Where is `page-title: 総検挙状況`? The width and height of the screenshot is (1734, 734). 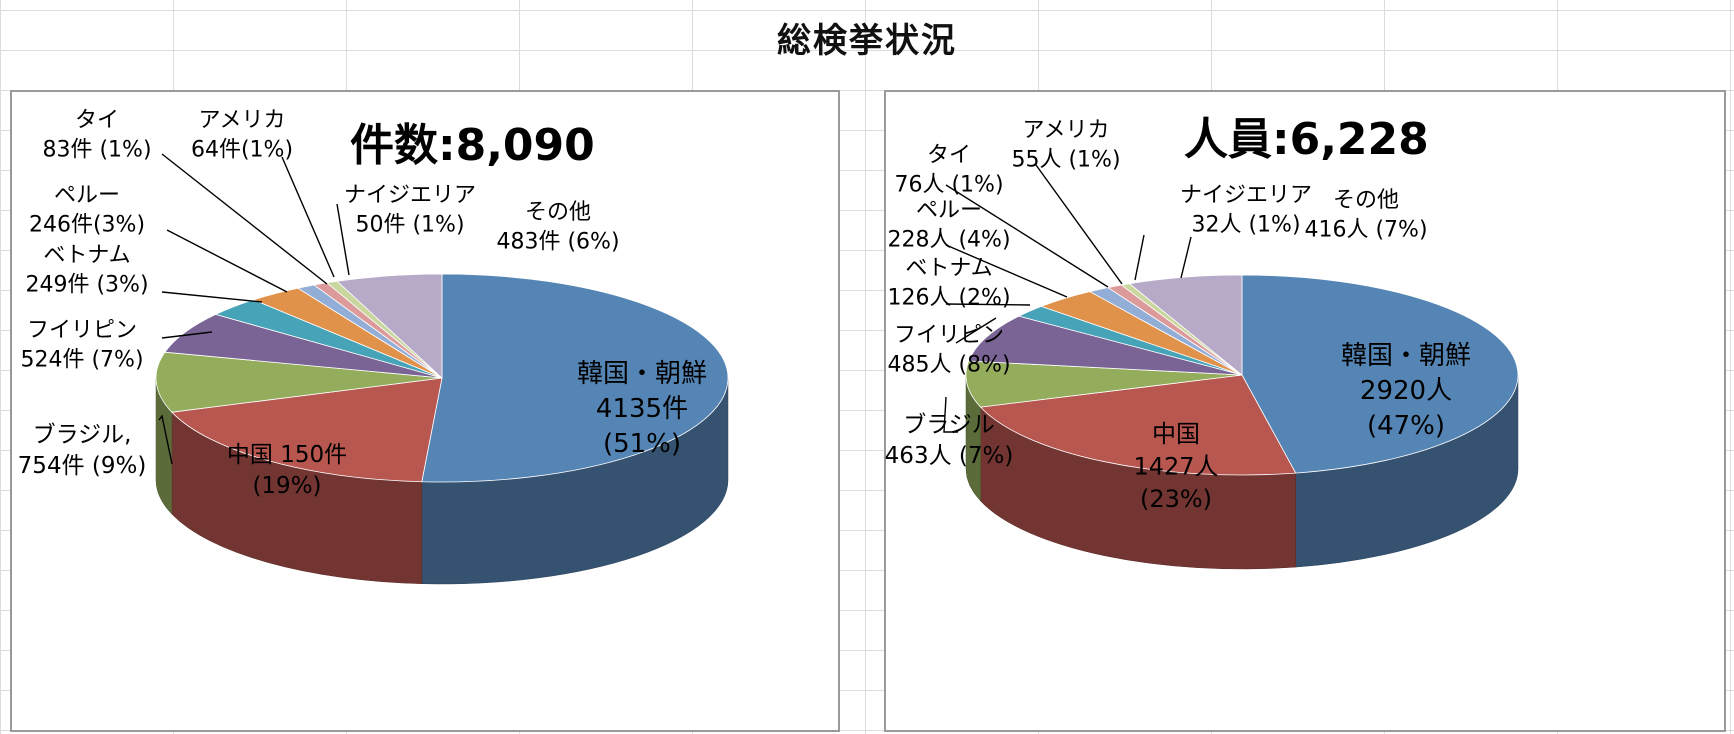
page-title: 総検挙状況 is located at coordinates (867, 41).